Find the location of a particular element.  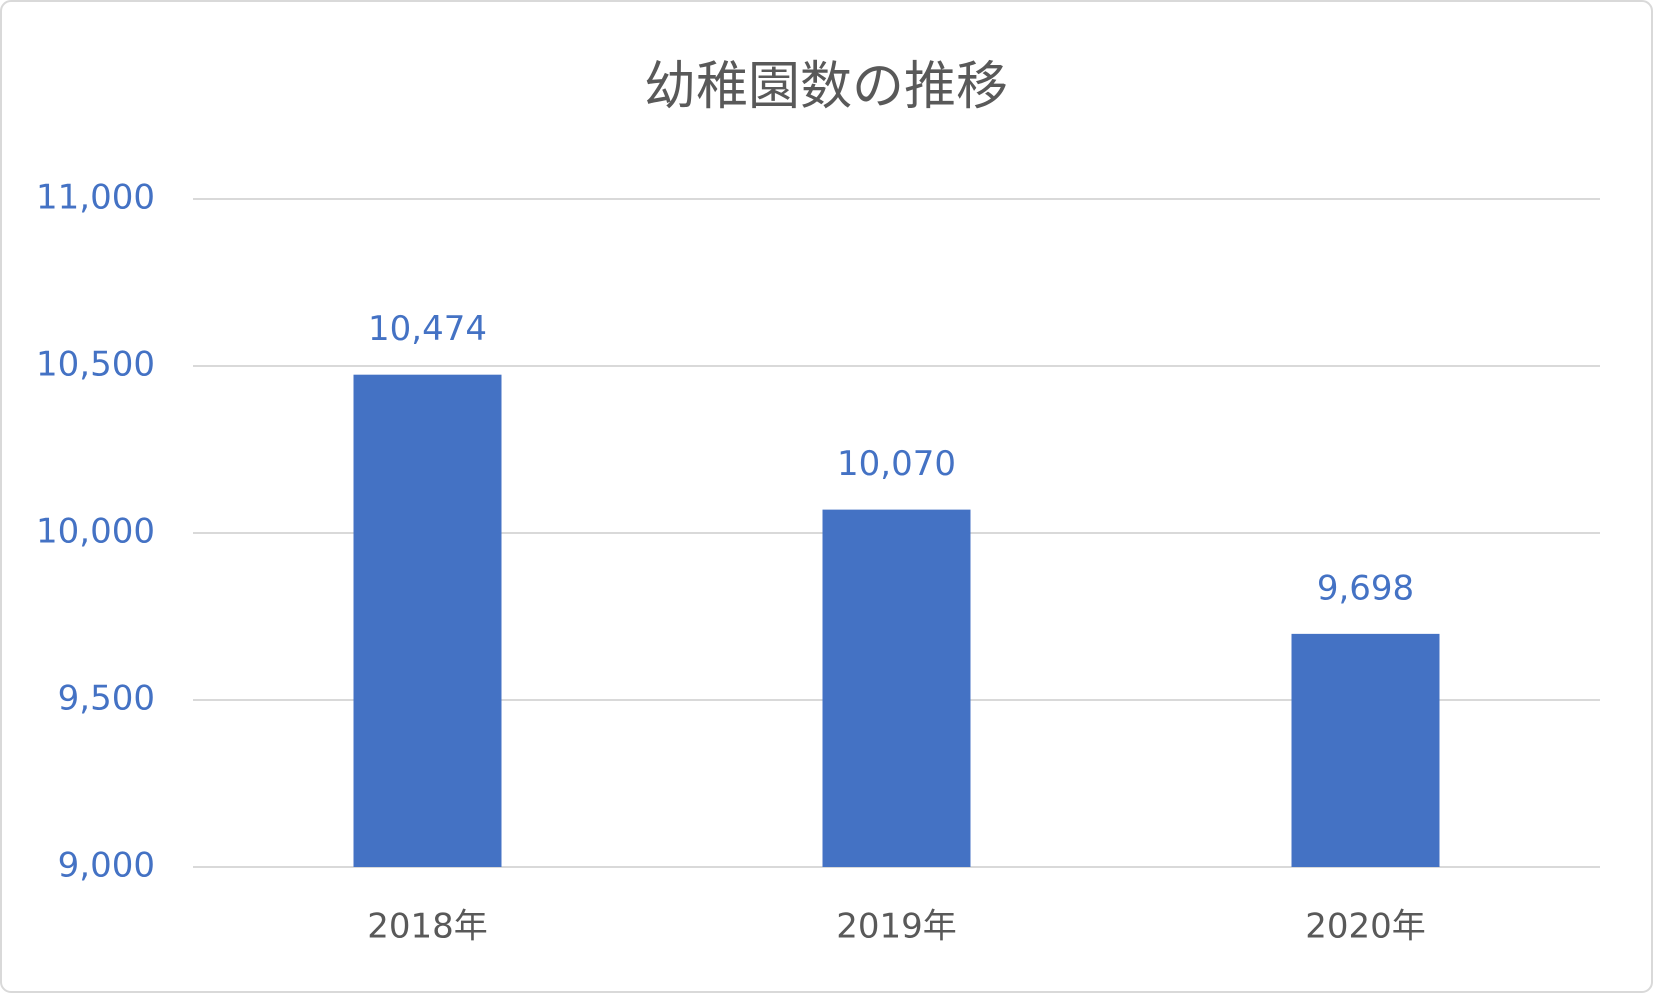

value-label: 9,698 is located at coordinates (1365, 588).